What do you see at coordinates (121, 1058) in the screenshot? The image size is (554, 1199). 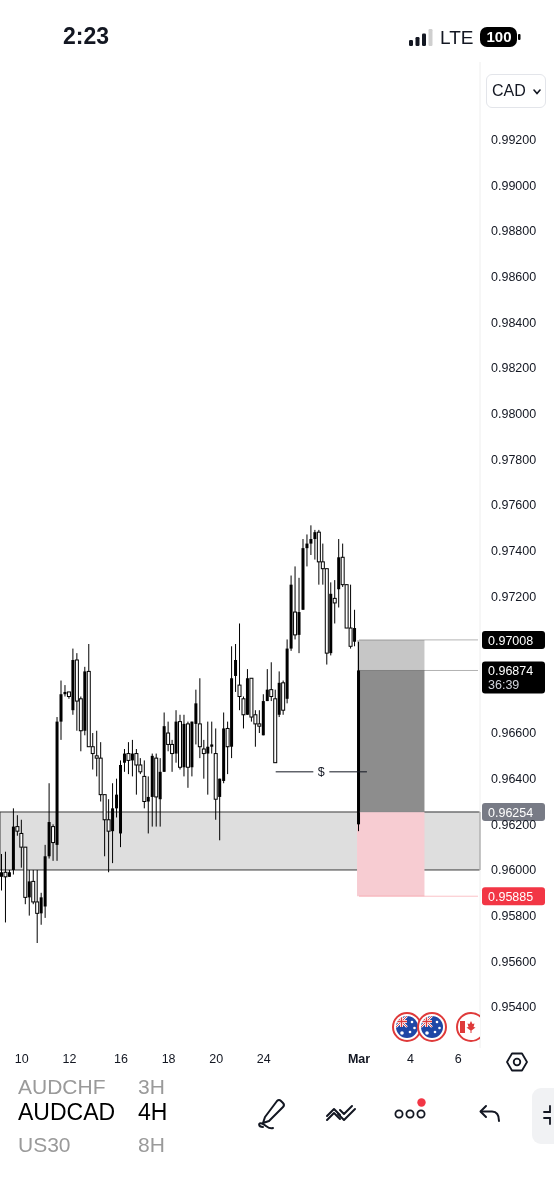 I see `x-tick-label: 16` at bounding box center [121, 1058].